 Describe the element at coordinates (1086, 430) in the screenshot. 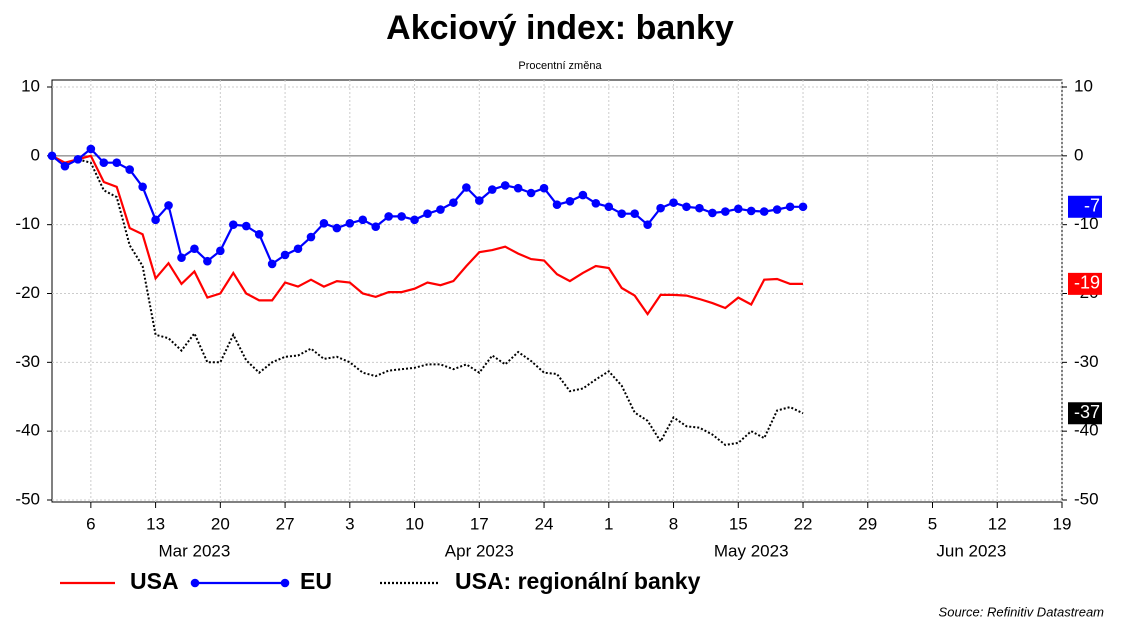

I see `y2-tick-label: -40` at that location.